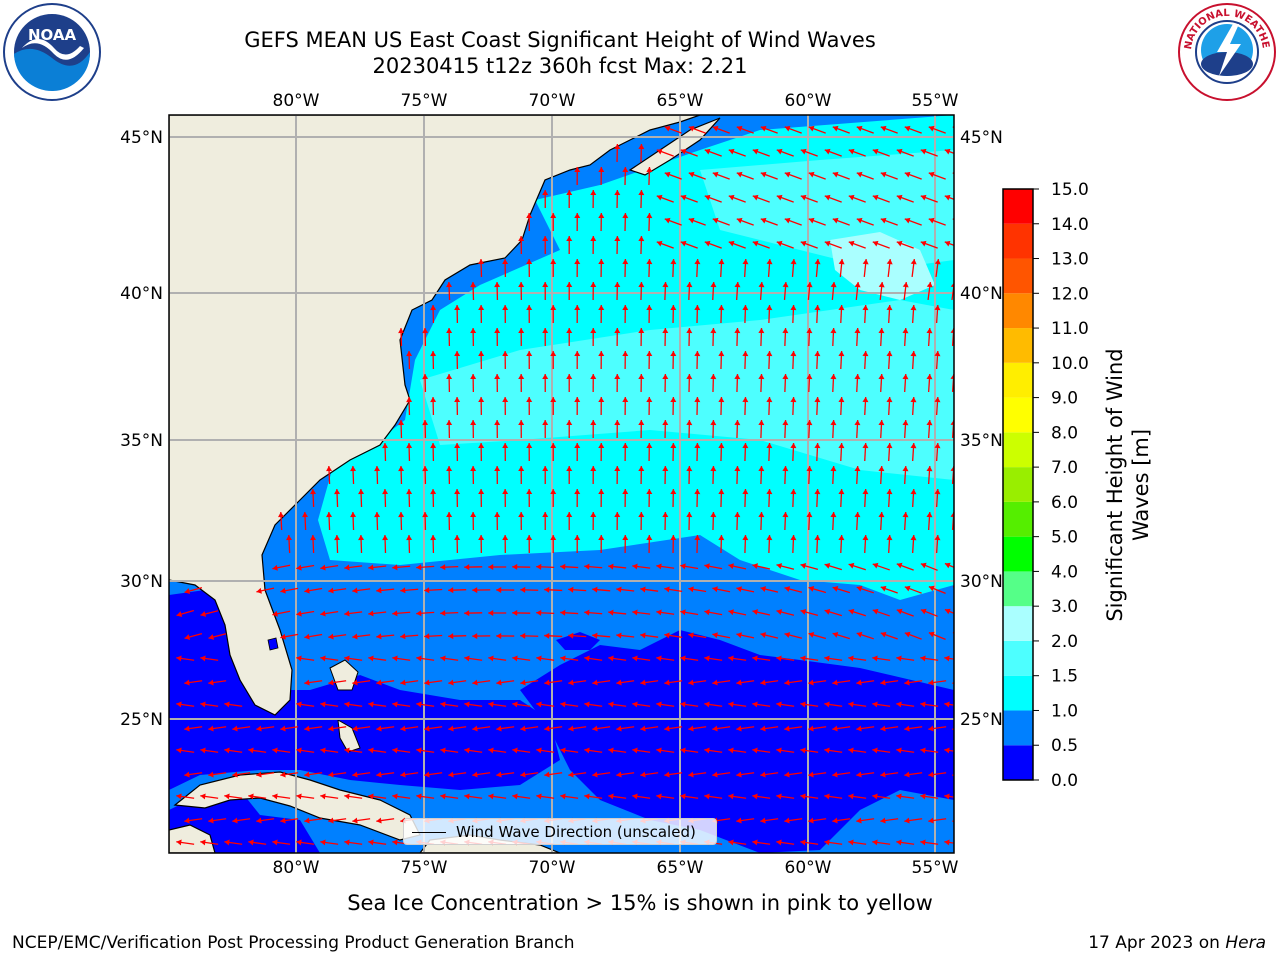 Image resolution: width=1280 pixels, height=960 pixels. Describe the element at coordinates (52, 35) in the screenshot. I see `noaa-logo-text: NOAA` at that location.